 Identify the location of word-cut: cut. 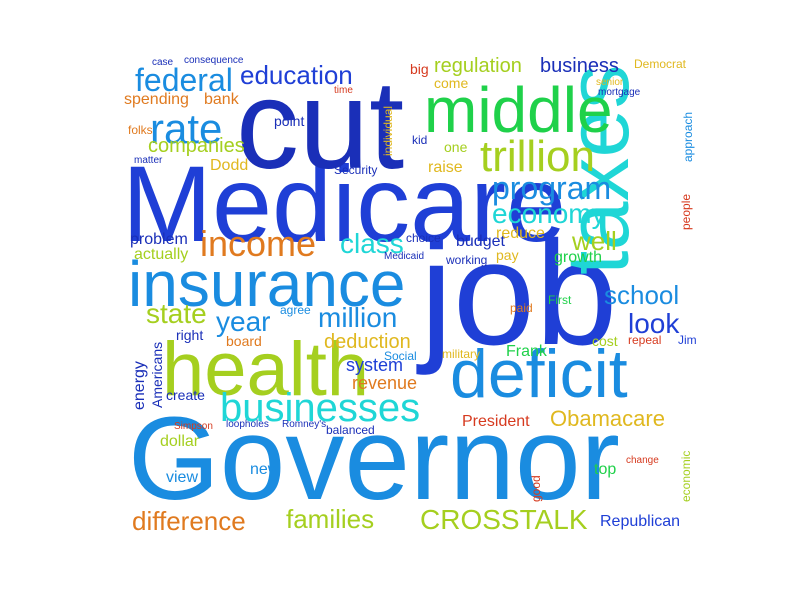
(320, 124).